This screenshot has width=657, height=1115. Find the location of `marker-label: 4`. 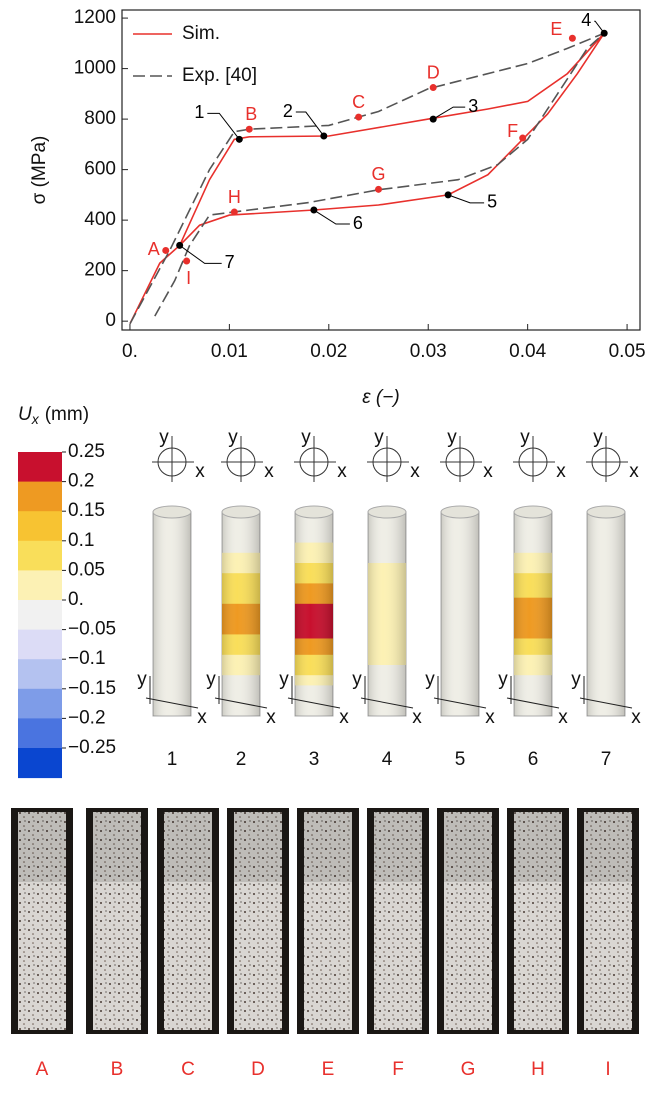

marker-label: 4 is located at coordinates (586, 20).